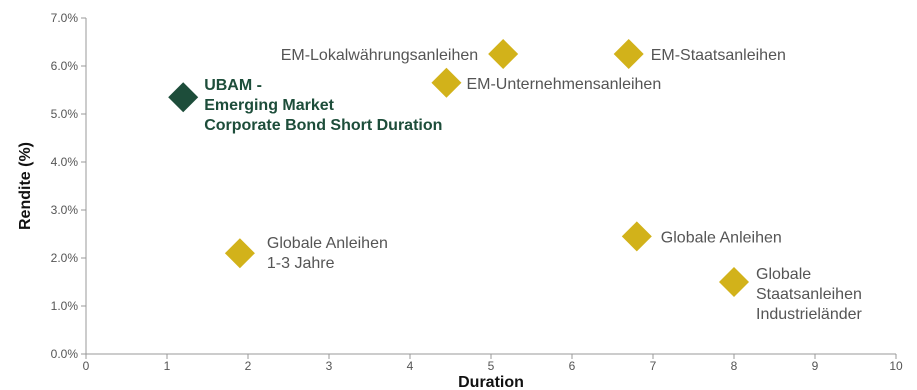 The image size is (917, 390). What do you see at coordinates (896, 366) in the screenshot?
I see `x-tick-label: 10` at bounding box center [896, 366].